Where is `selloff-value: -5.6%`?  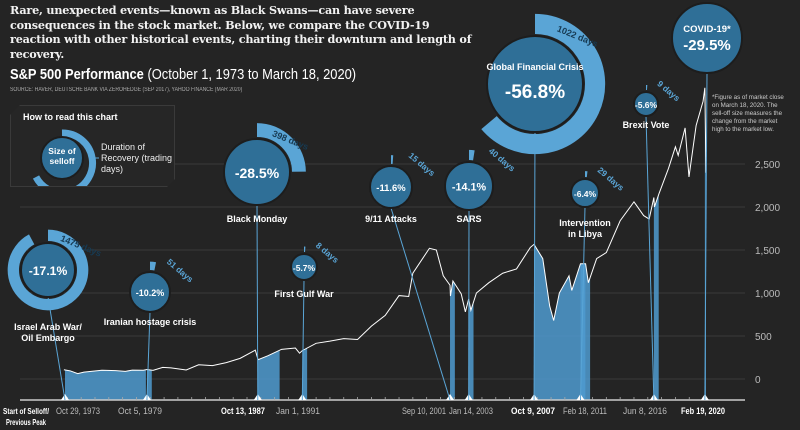
selloff-value: -5.6% is located at coordinates (646, 105).